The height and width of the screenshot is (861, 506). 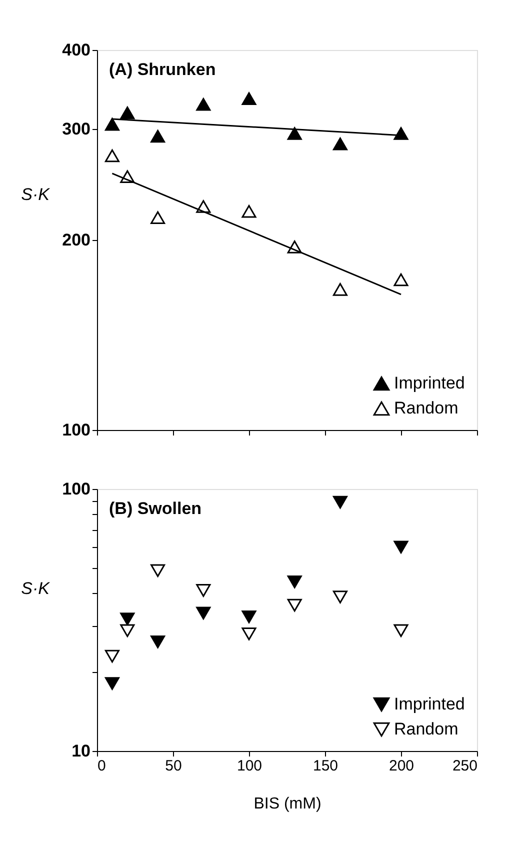 What do you see at coordinates (162, 69) in the screenshot?
I see `text: (A) Shrunken` at bounding box center [162, 69].